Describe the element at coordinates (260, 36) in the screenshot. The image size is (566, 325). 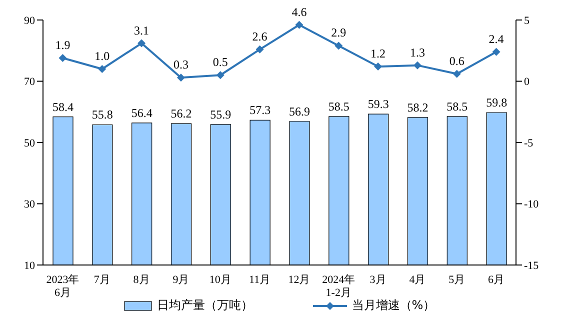
I see `data-label: 2.6` at that location.